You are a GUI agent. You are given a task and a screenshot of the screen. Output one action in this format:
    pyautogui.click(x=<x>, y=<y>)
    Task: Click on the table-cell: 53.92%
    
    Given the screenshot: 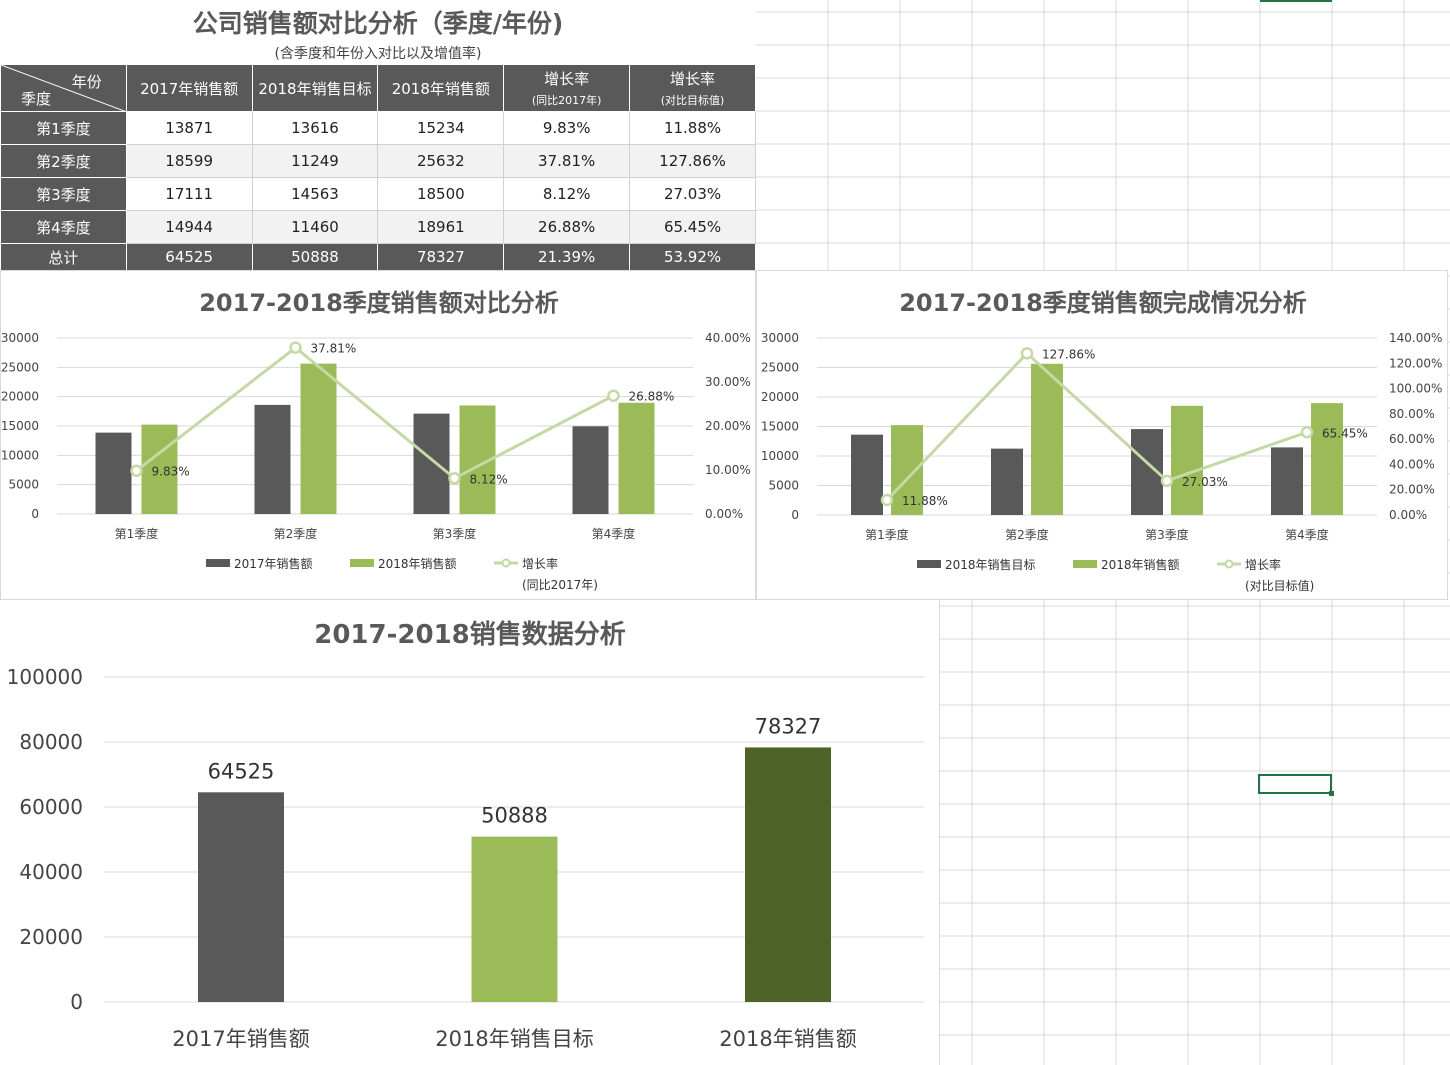 What is the action you would take?
    pyautogui.click(x=692, y=257)
    